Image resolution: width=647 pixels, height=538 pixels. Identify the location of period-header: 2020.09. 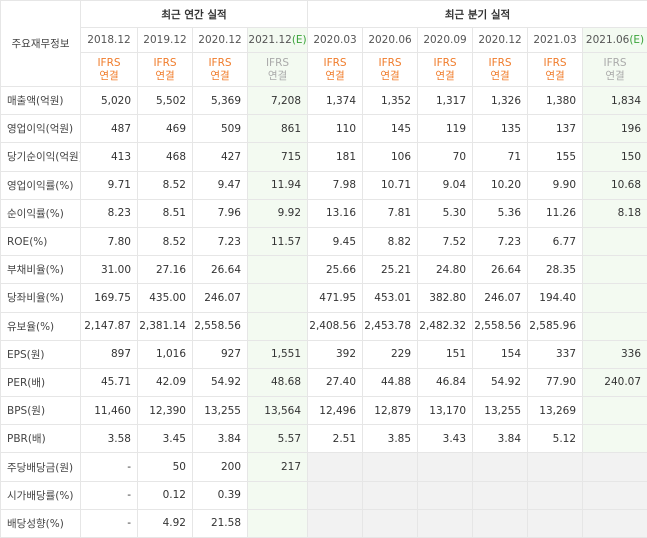
(445, 40).